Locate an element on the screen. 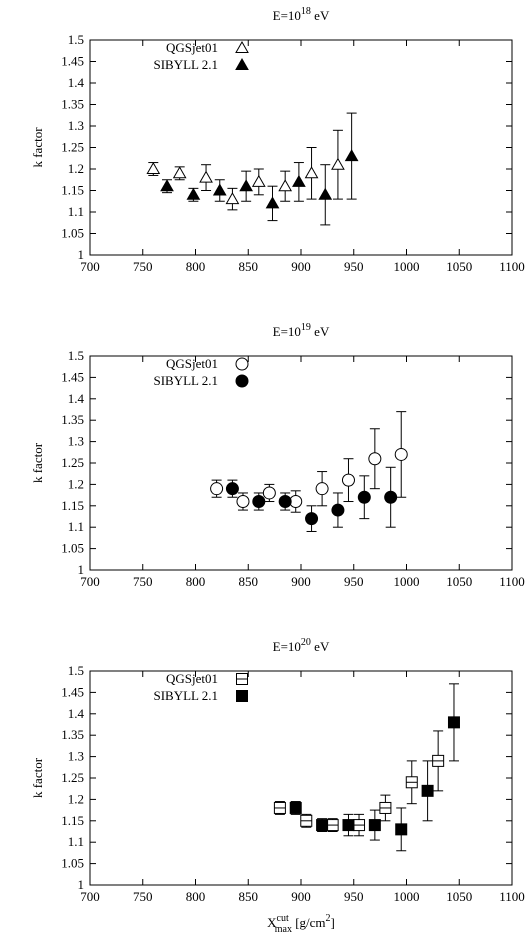 The image size is (525, 939). y-tick-label: 1.05 is located at coordinates (72, 233).